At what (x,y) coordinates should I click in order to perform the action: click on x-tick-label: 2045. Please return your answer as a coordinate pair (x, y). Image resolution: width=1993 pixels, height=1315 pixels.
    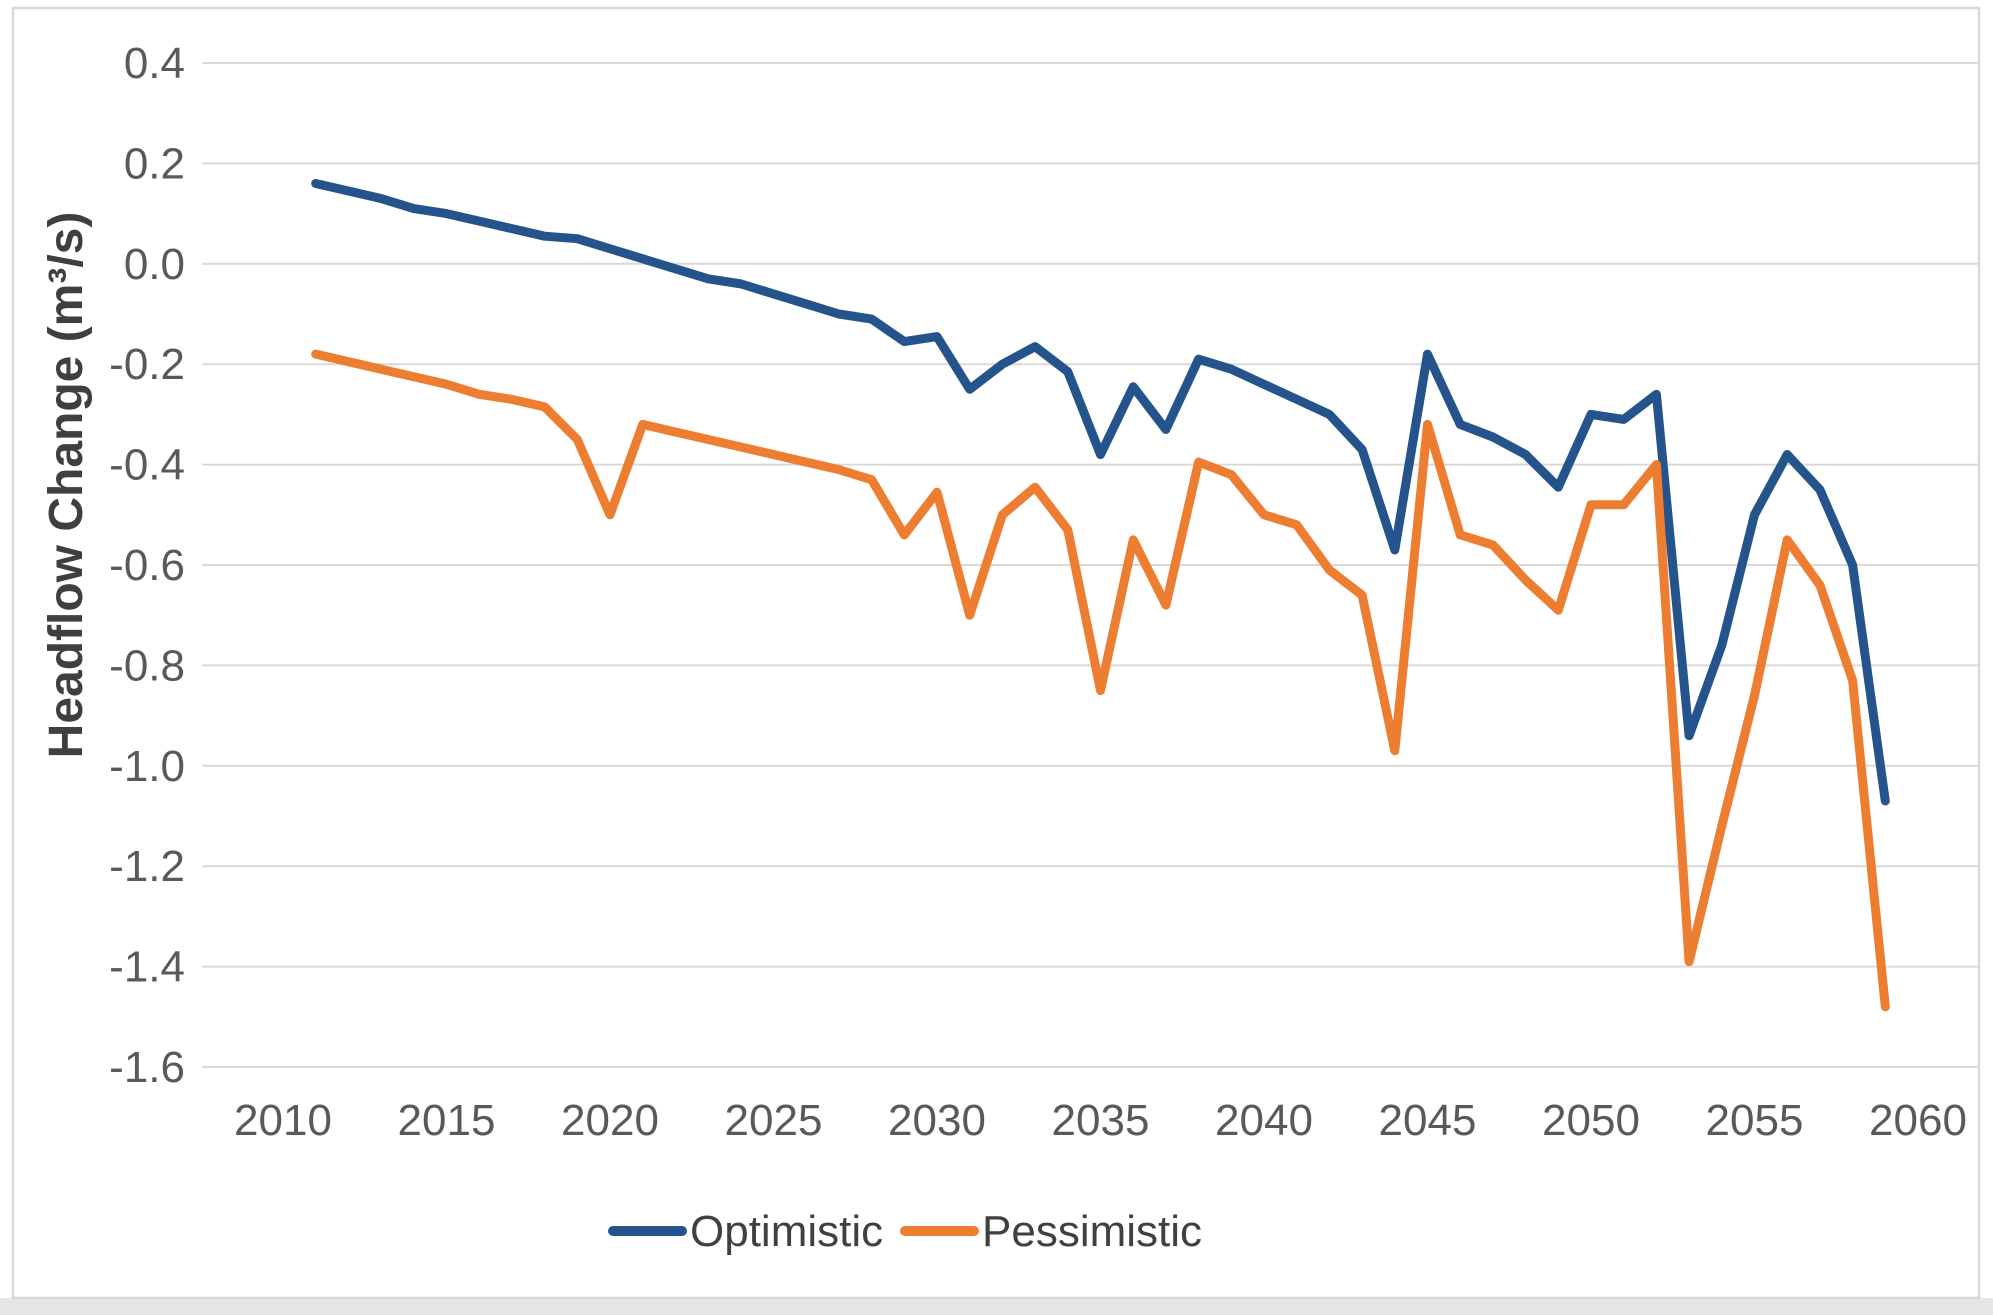
    Looking at the image, I should click on (1428, 1120).